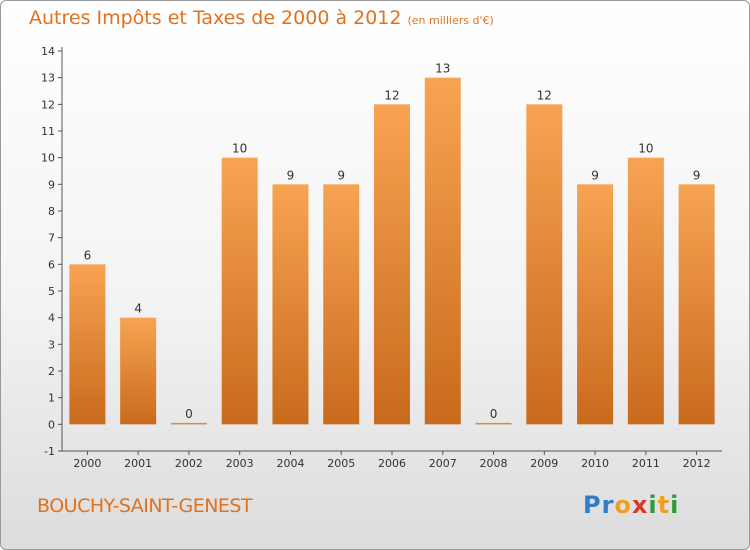  What do you see at coordinates (544, 463) in the screenshot?
I see `x-tick-label: 2009` at bounding box center [544, 463].